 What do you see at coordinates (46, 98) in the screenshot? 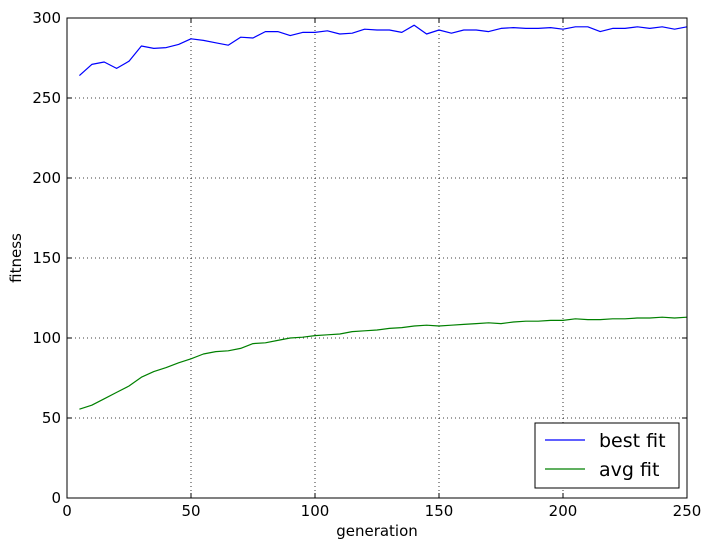
I see `y-tick-label: 250` at bounding box center [46, 98].